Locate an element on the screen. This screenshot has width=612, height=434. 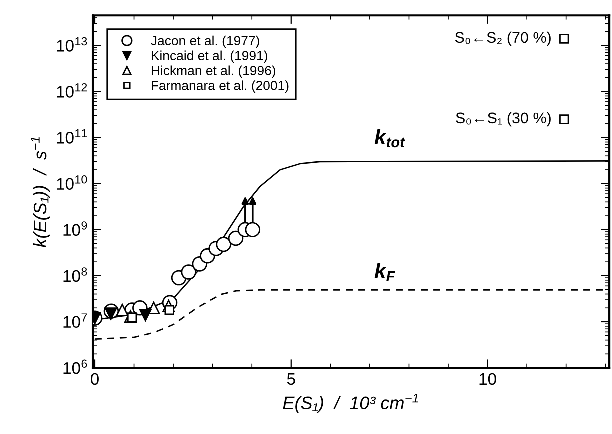
y-tick-label: 10$^{7}$ is located at coordinates (76, 321).